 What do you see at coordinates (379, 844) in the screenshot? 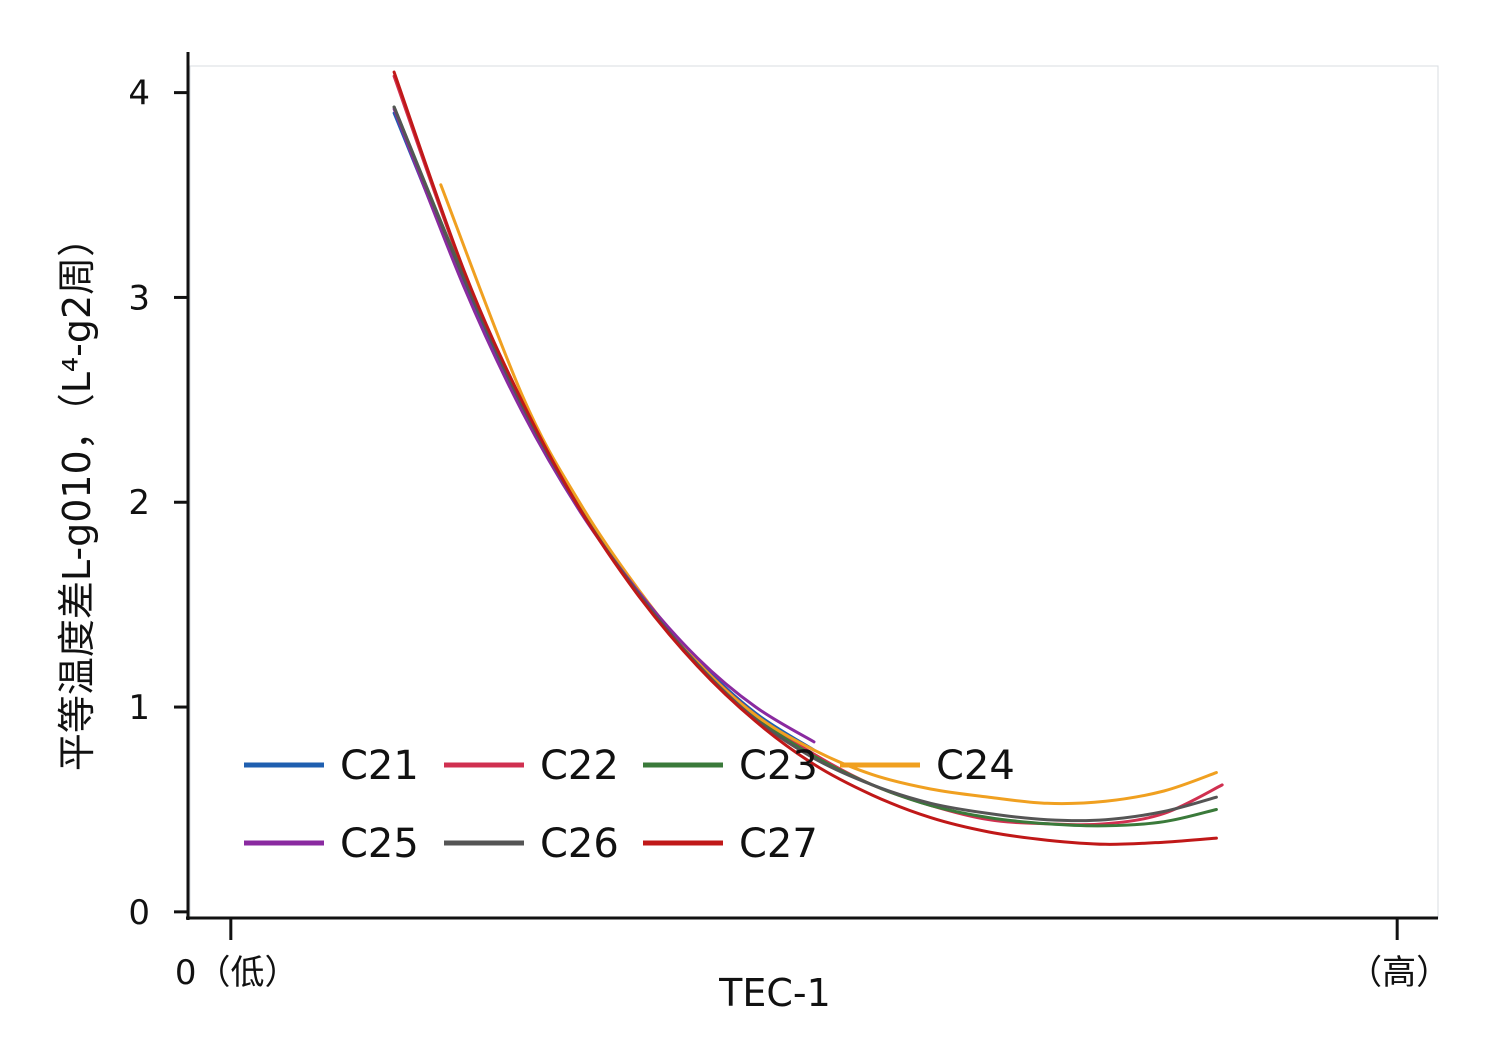
I see `legend-label-c25: C25` at bounding box center [379, 844].